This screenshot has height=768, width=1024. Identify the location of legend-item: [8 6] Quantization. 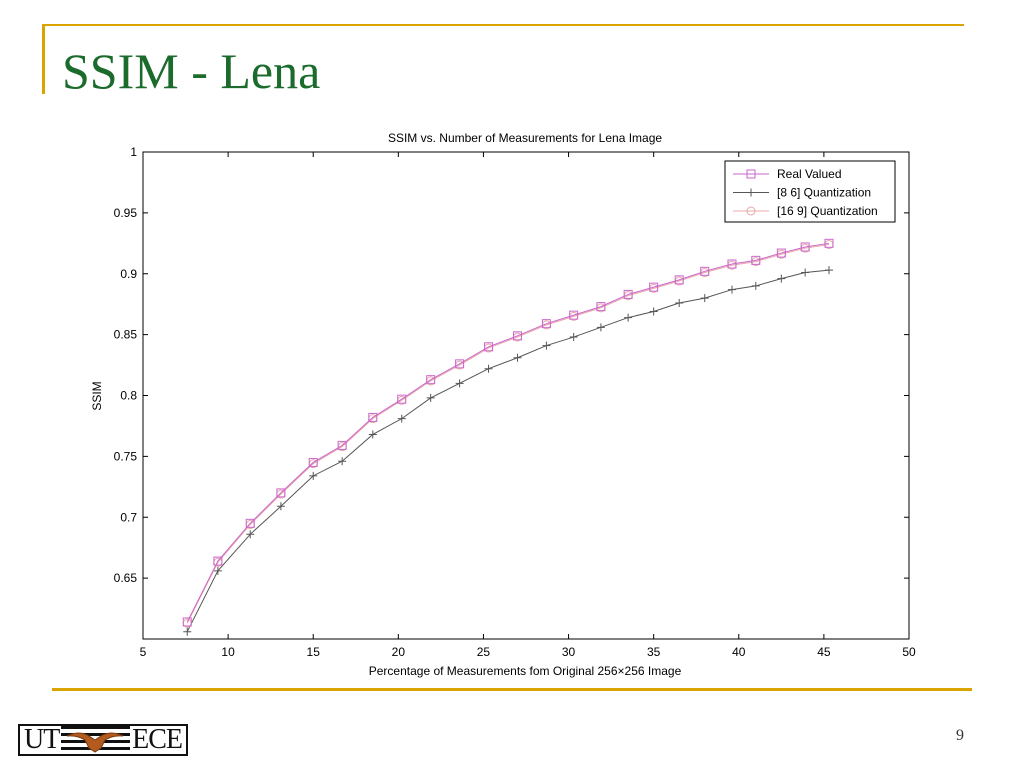
(802, 193).